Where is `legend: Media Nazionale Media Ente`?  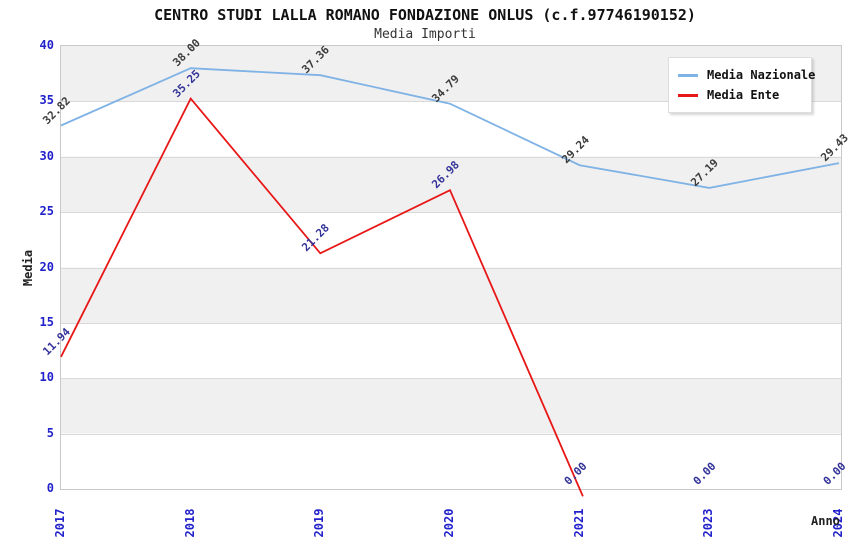
legend: Media Nazionale Media Ente is located at coordinates (741, 85).